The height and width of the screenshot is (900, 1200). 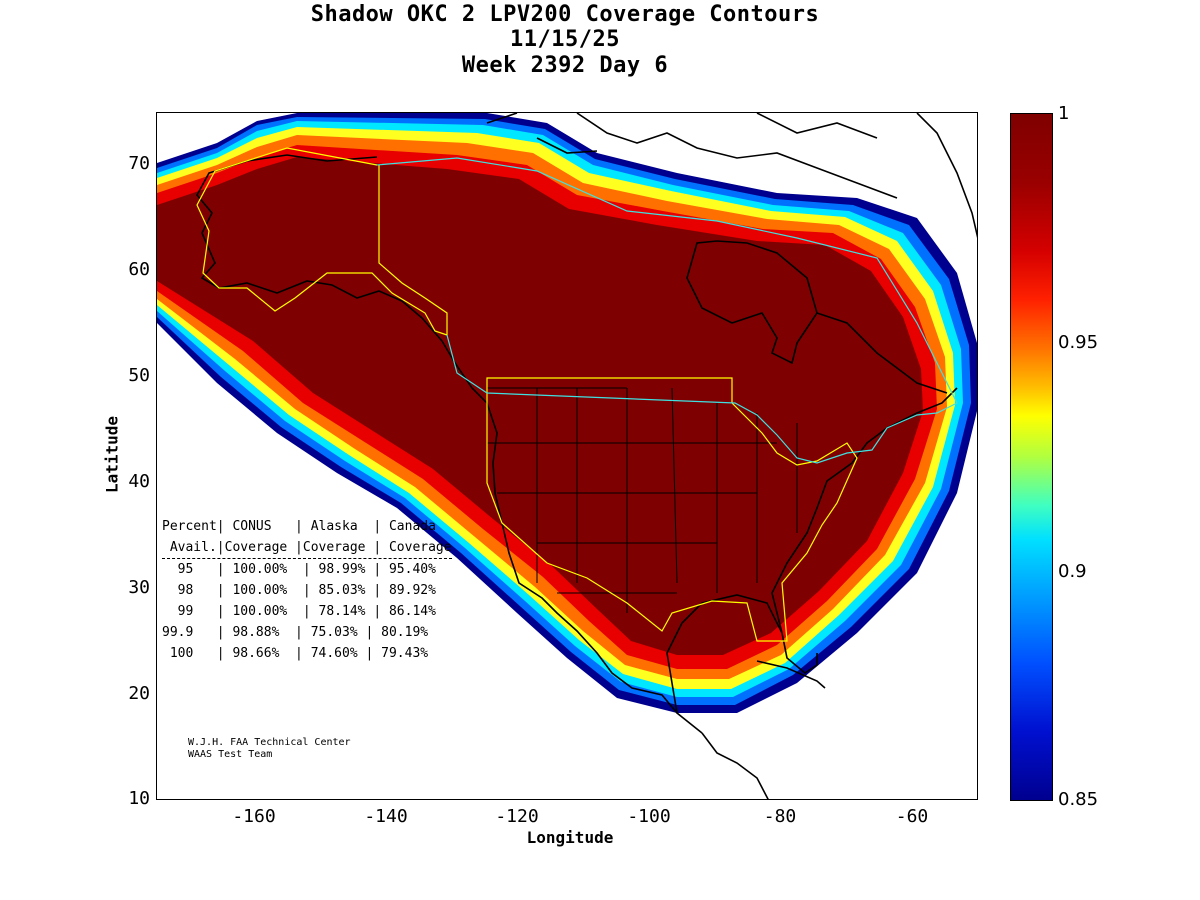 I want to click on chart-title-week: Week 2392 Day 6, so click(x=565, y=65).